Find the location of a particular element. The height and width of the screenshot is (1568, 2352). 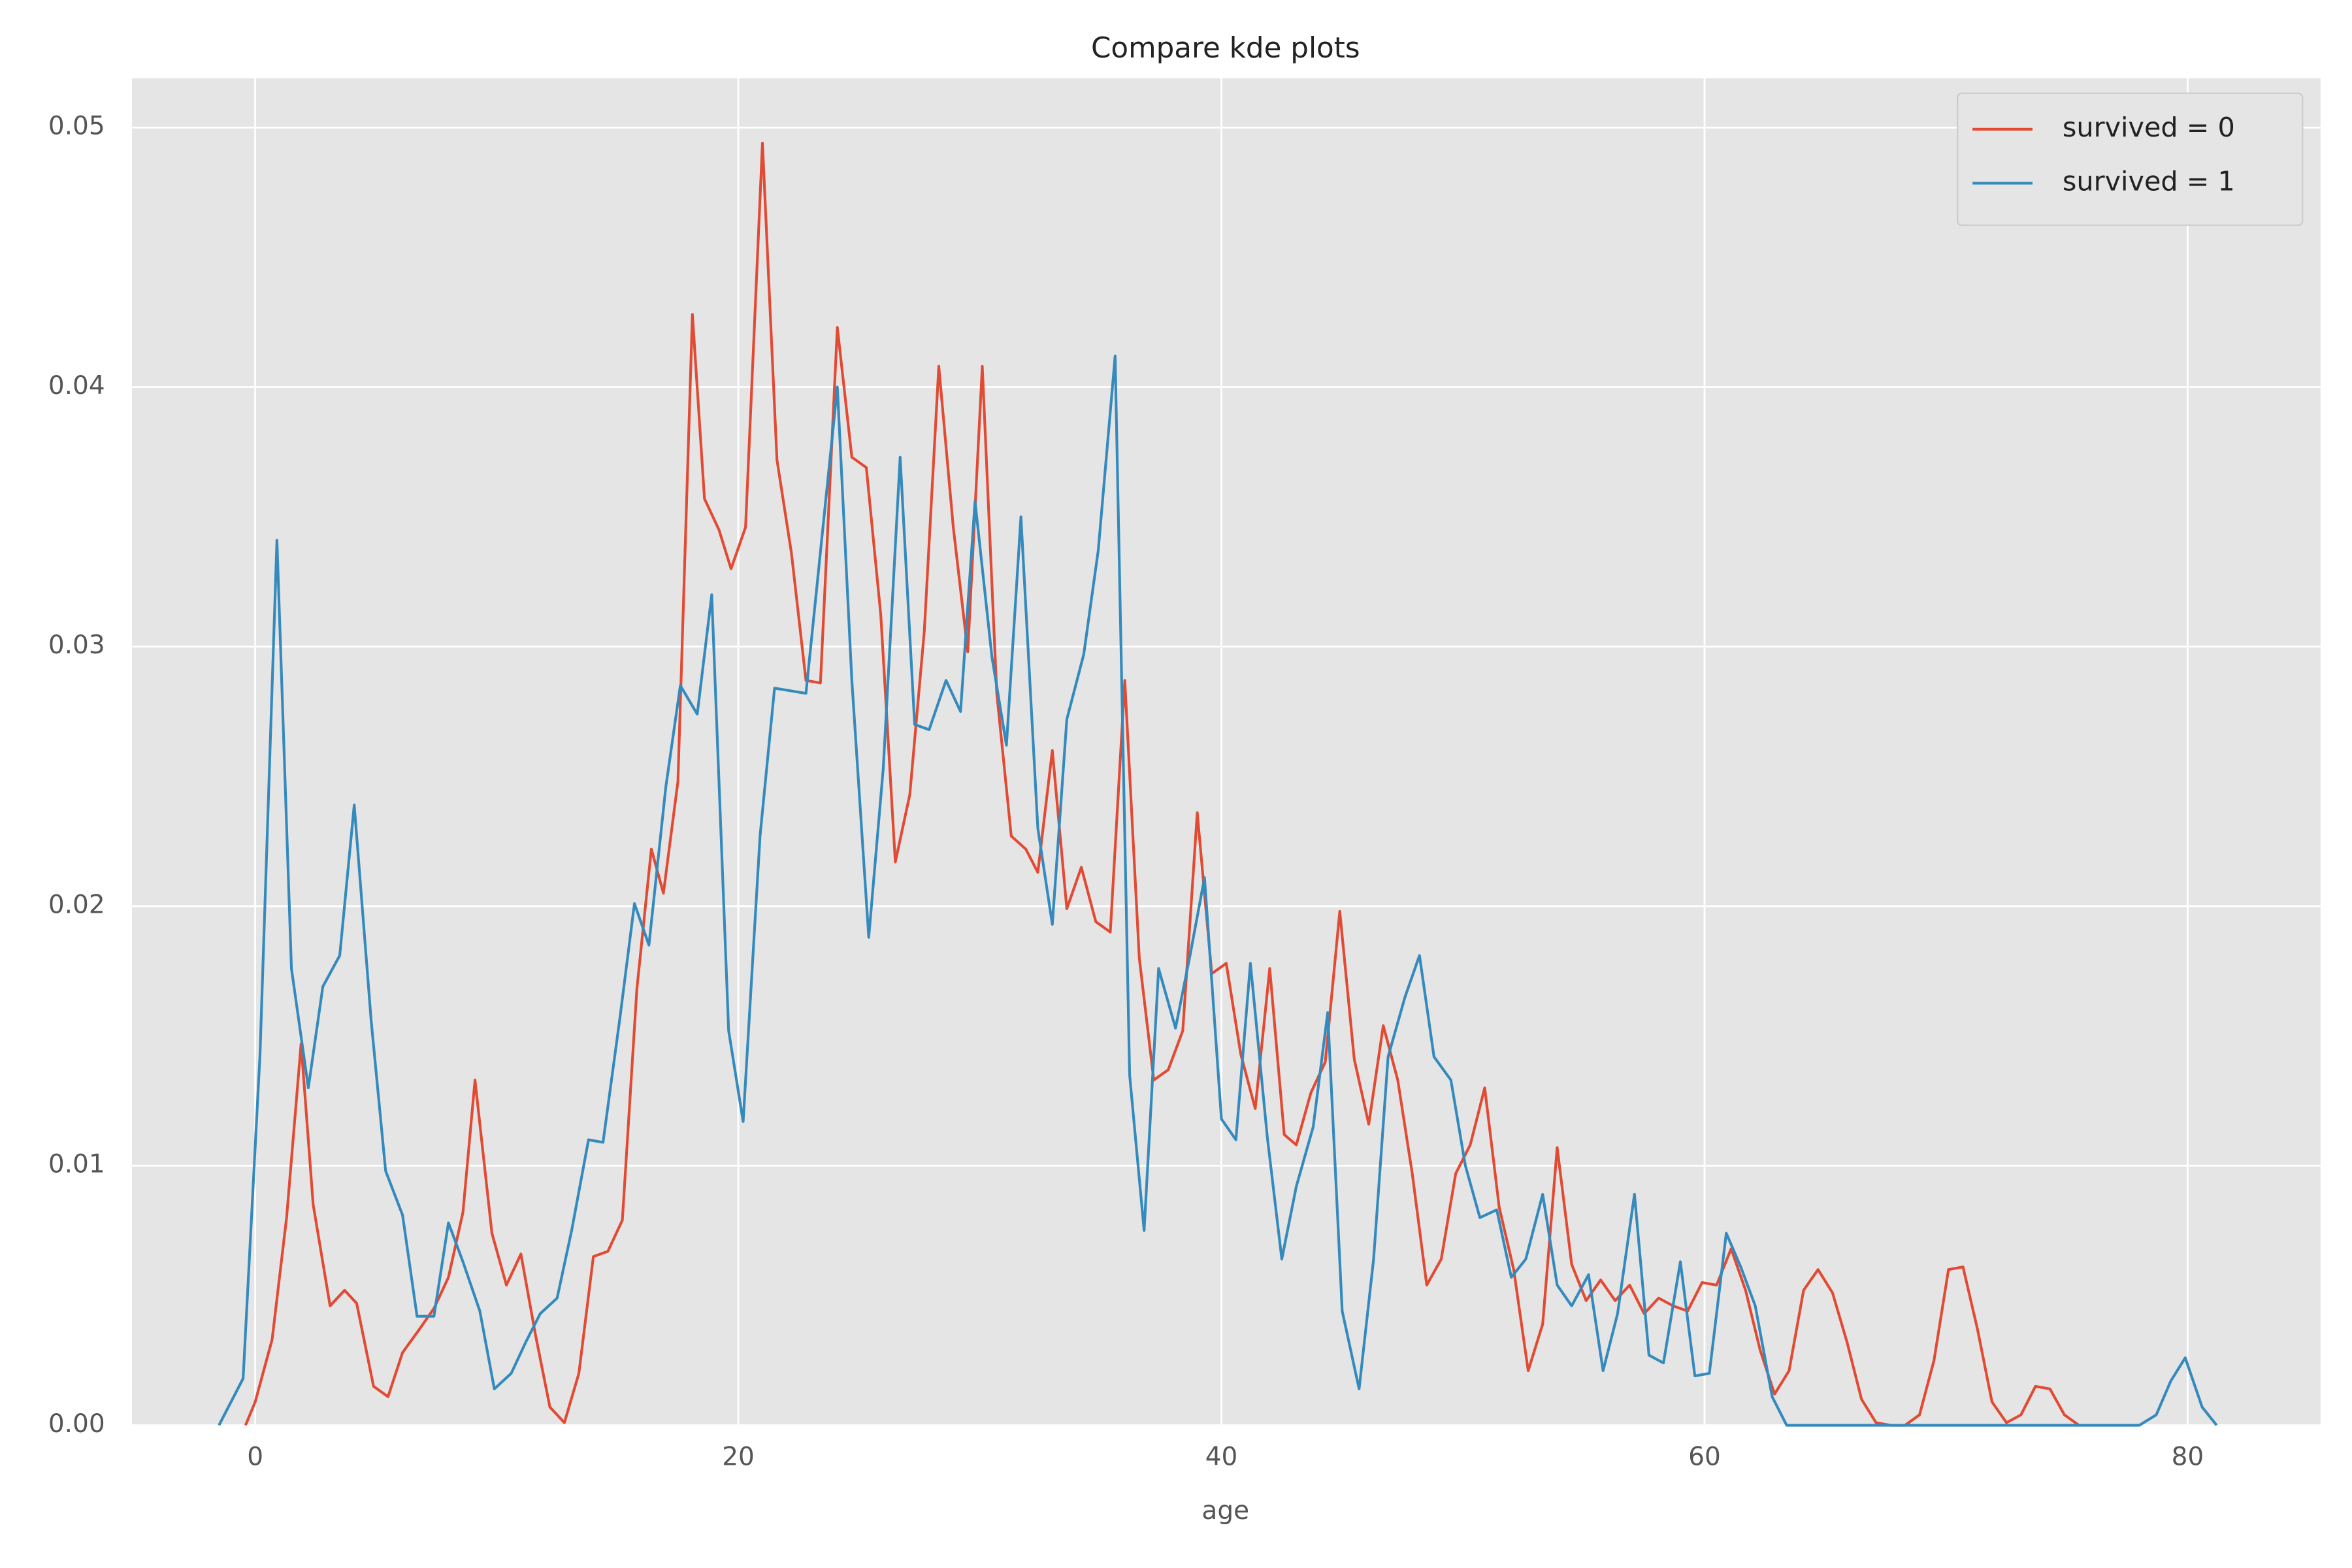

y-tick-label: 0.03 is located at coordinates (76, 645).